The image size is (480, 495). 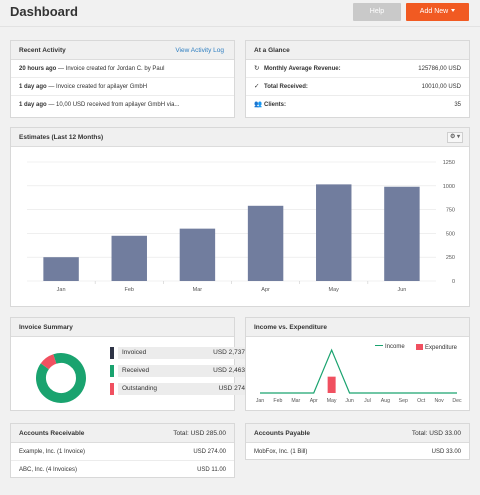 I want to click on panel-header: Estimates (Last 12 Months) ⚙ ▾, so click(x=240, y=137).